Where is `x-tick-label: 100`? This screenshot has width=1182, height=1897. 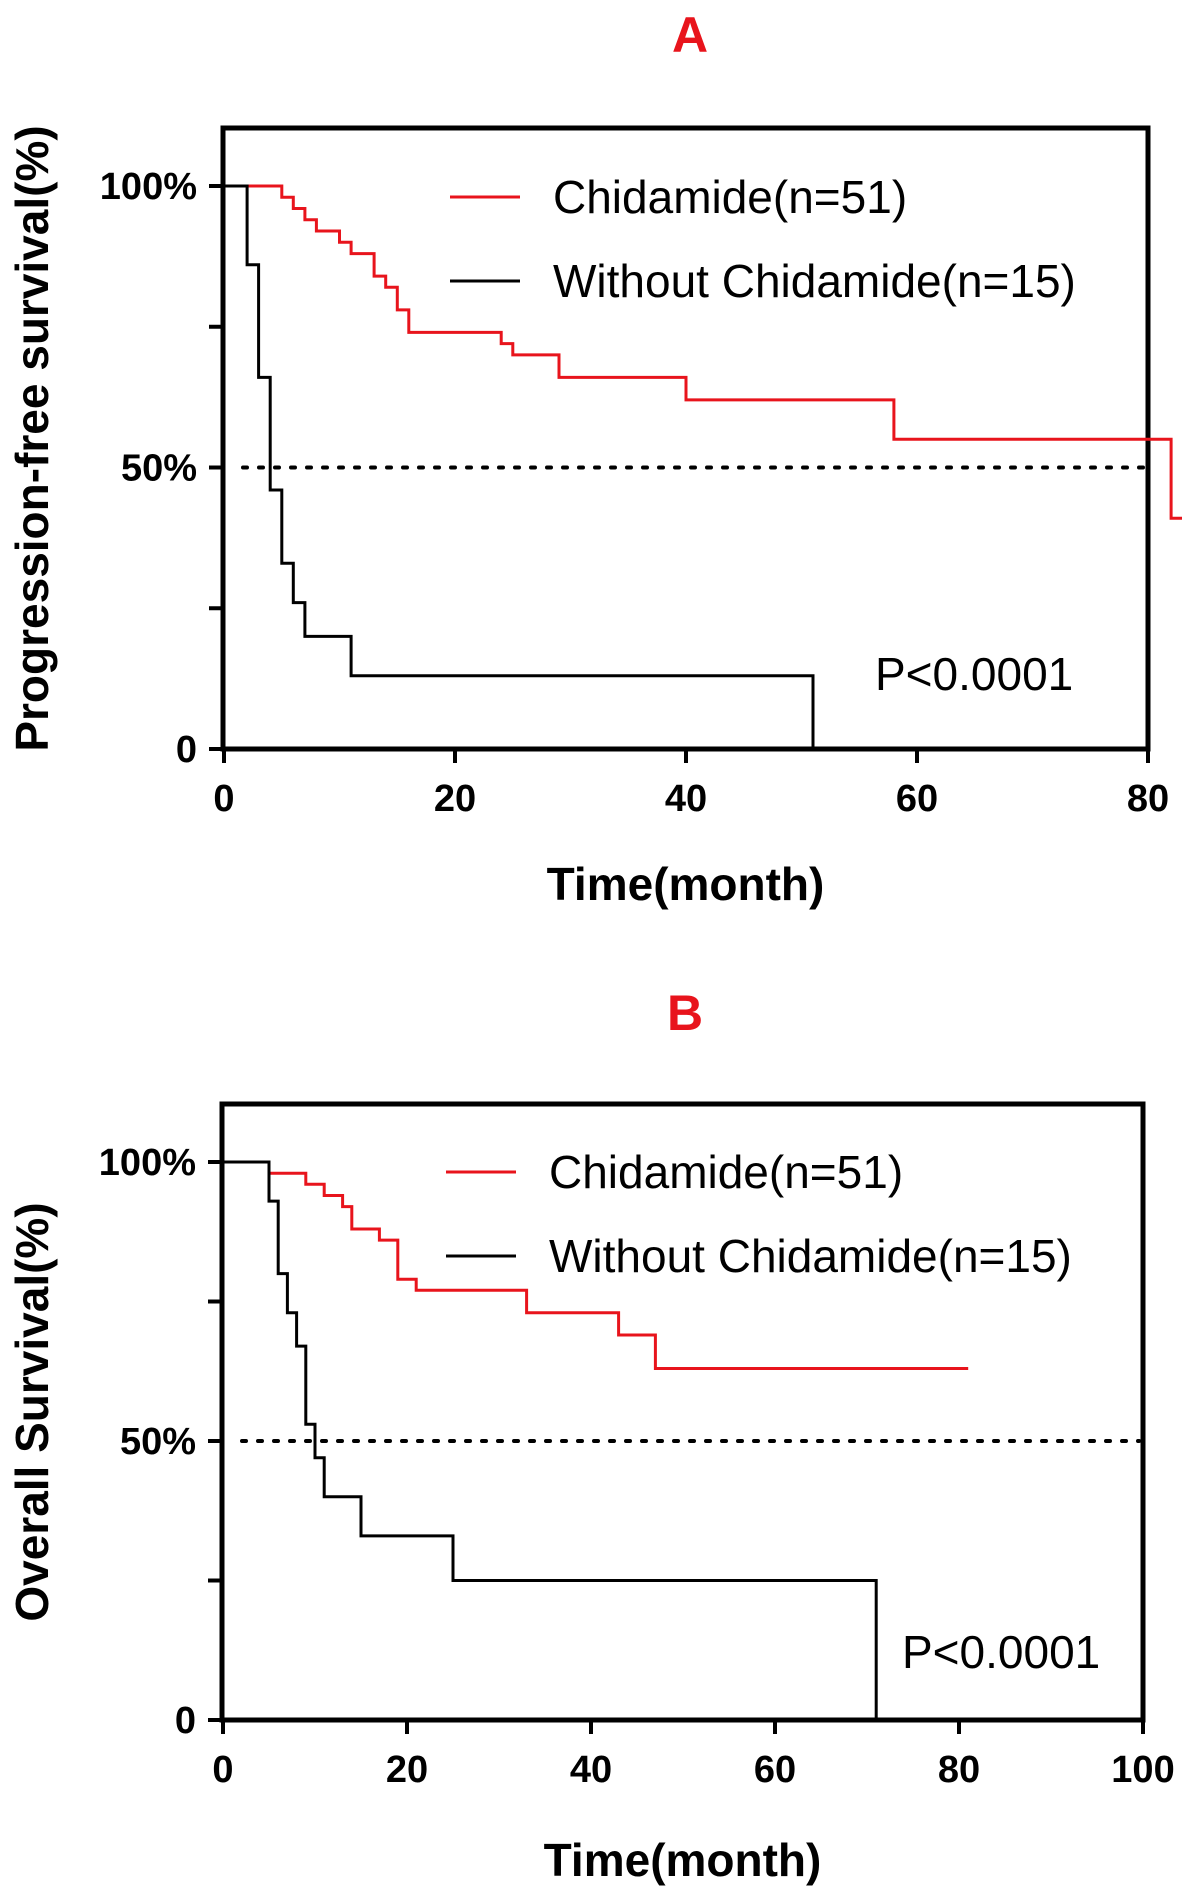
x-tick-label: 100 is located at coordinates (1142, 1770).